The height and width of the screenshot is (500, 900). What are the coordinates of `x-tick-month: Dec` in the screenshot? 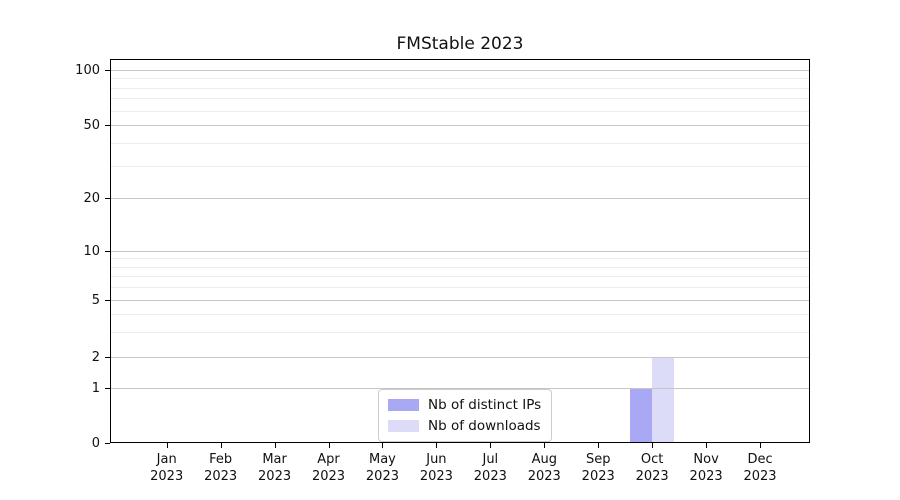 It's located at (760, 459).